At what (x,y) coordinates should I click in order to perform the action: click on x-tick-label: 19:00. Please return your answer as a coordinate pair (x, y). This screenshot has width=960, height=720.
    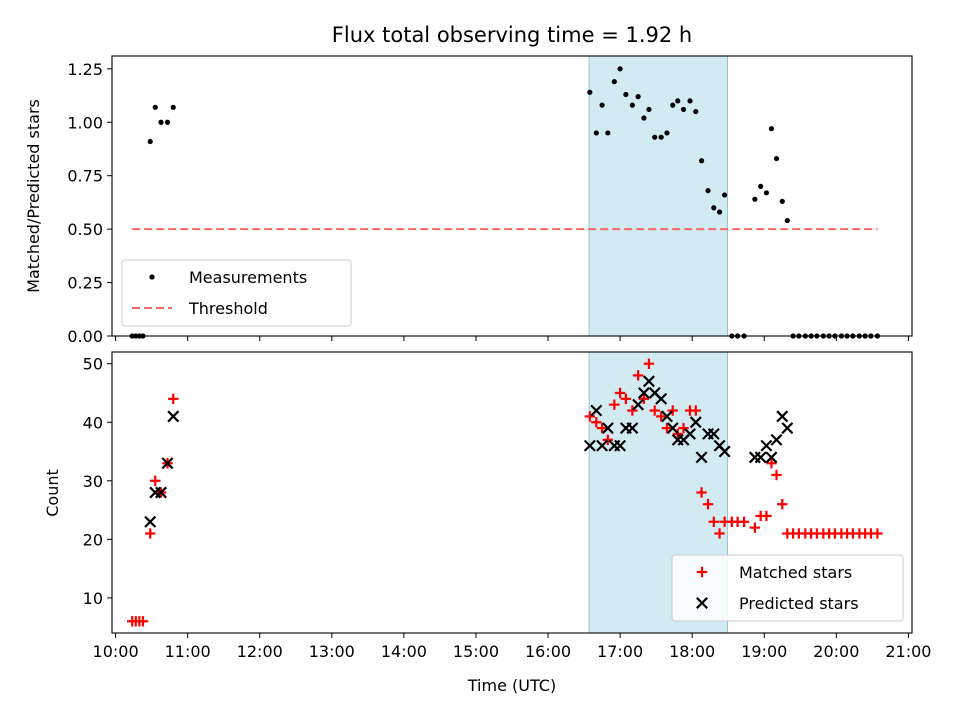
    Looking at the image, I should click on (764, 651).